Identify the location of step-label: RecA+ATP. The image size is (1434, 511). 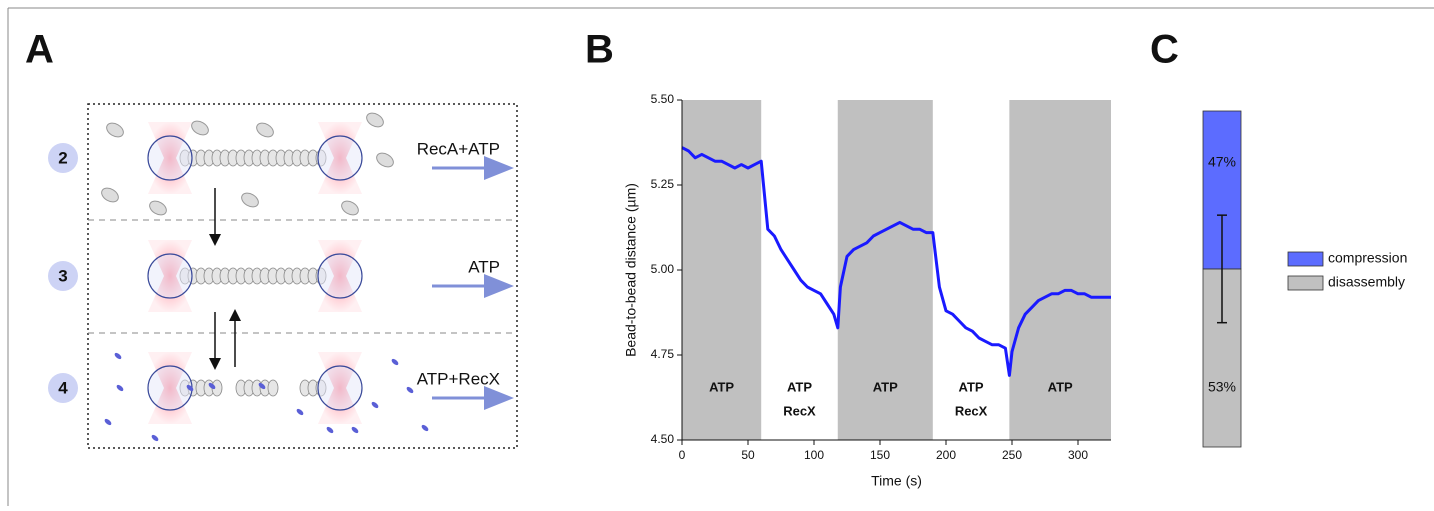
(458, 148).